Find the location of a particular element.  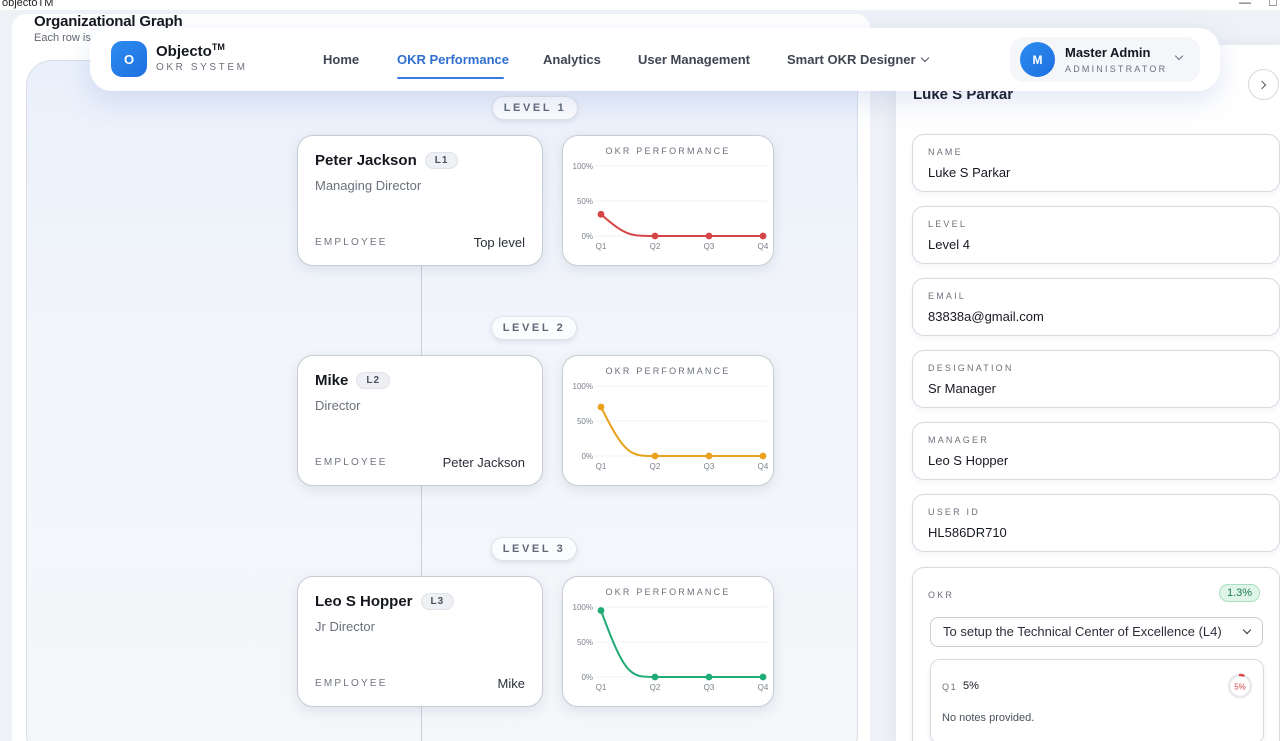

field-name: NAME Luke S Parkar is located at coordinates (1096, 163).